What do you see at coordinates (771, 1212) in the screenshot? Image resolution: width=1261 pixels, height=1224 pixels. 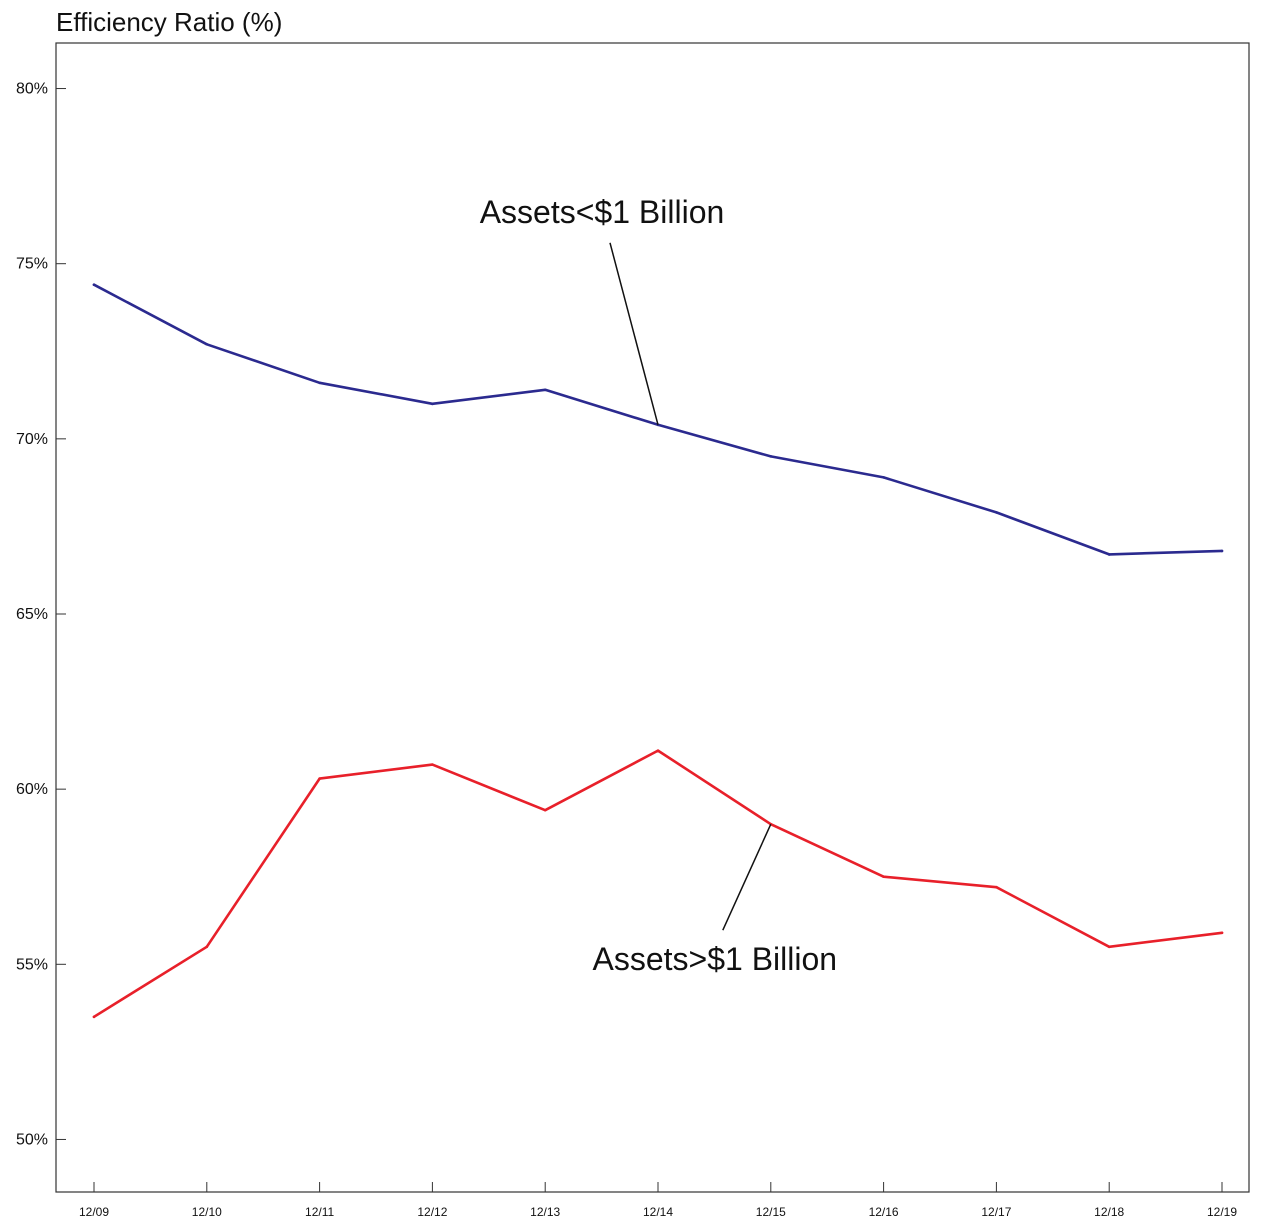 I see `x-tick-label: 12/15` at bounding box center [771, 1212].